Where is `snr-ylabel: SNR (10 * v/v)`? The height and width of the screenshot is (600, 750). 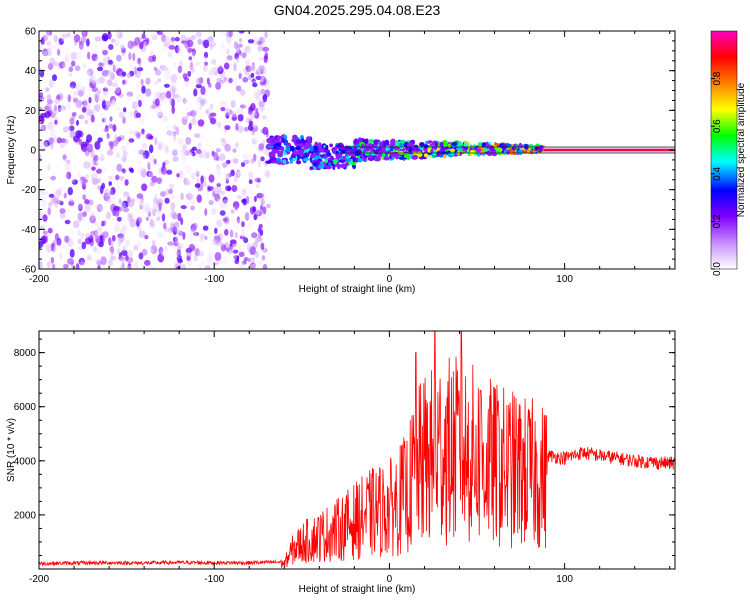 snr-ylabel: SNR (10 * v/v) is located at coordinates (11, 450).